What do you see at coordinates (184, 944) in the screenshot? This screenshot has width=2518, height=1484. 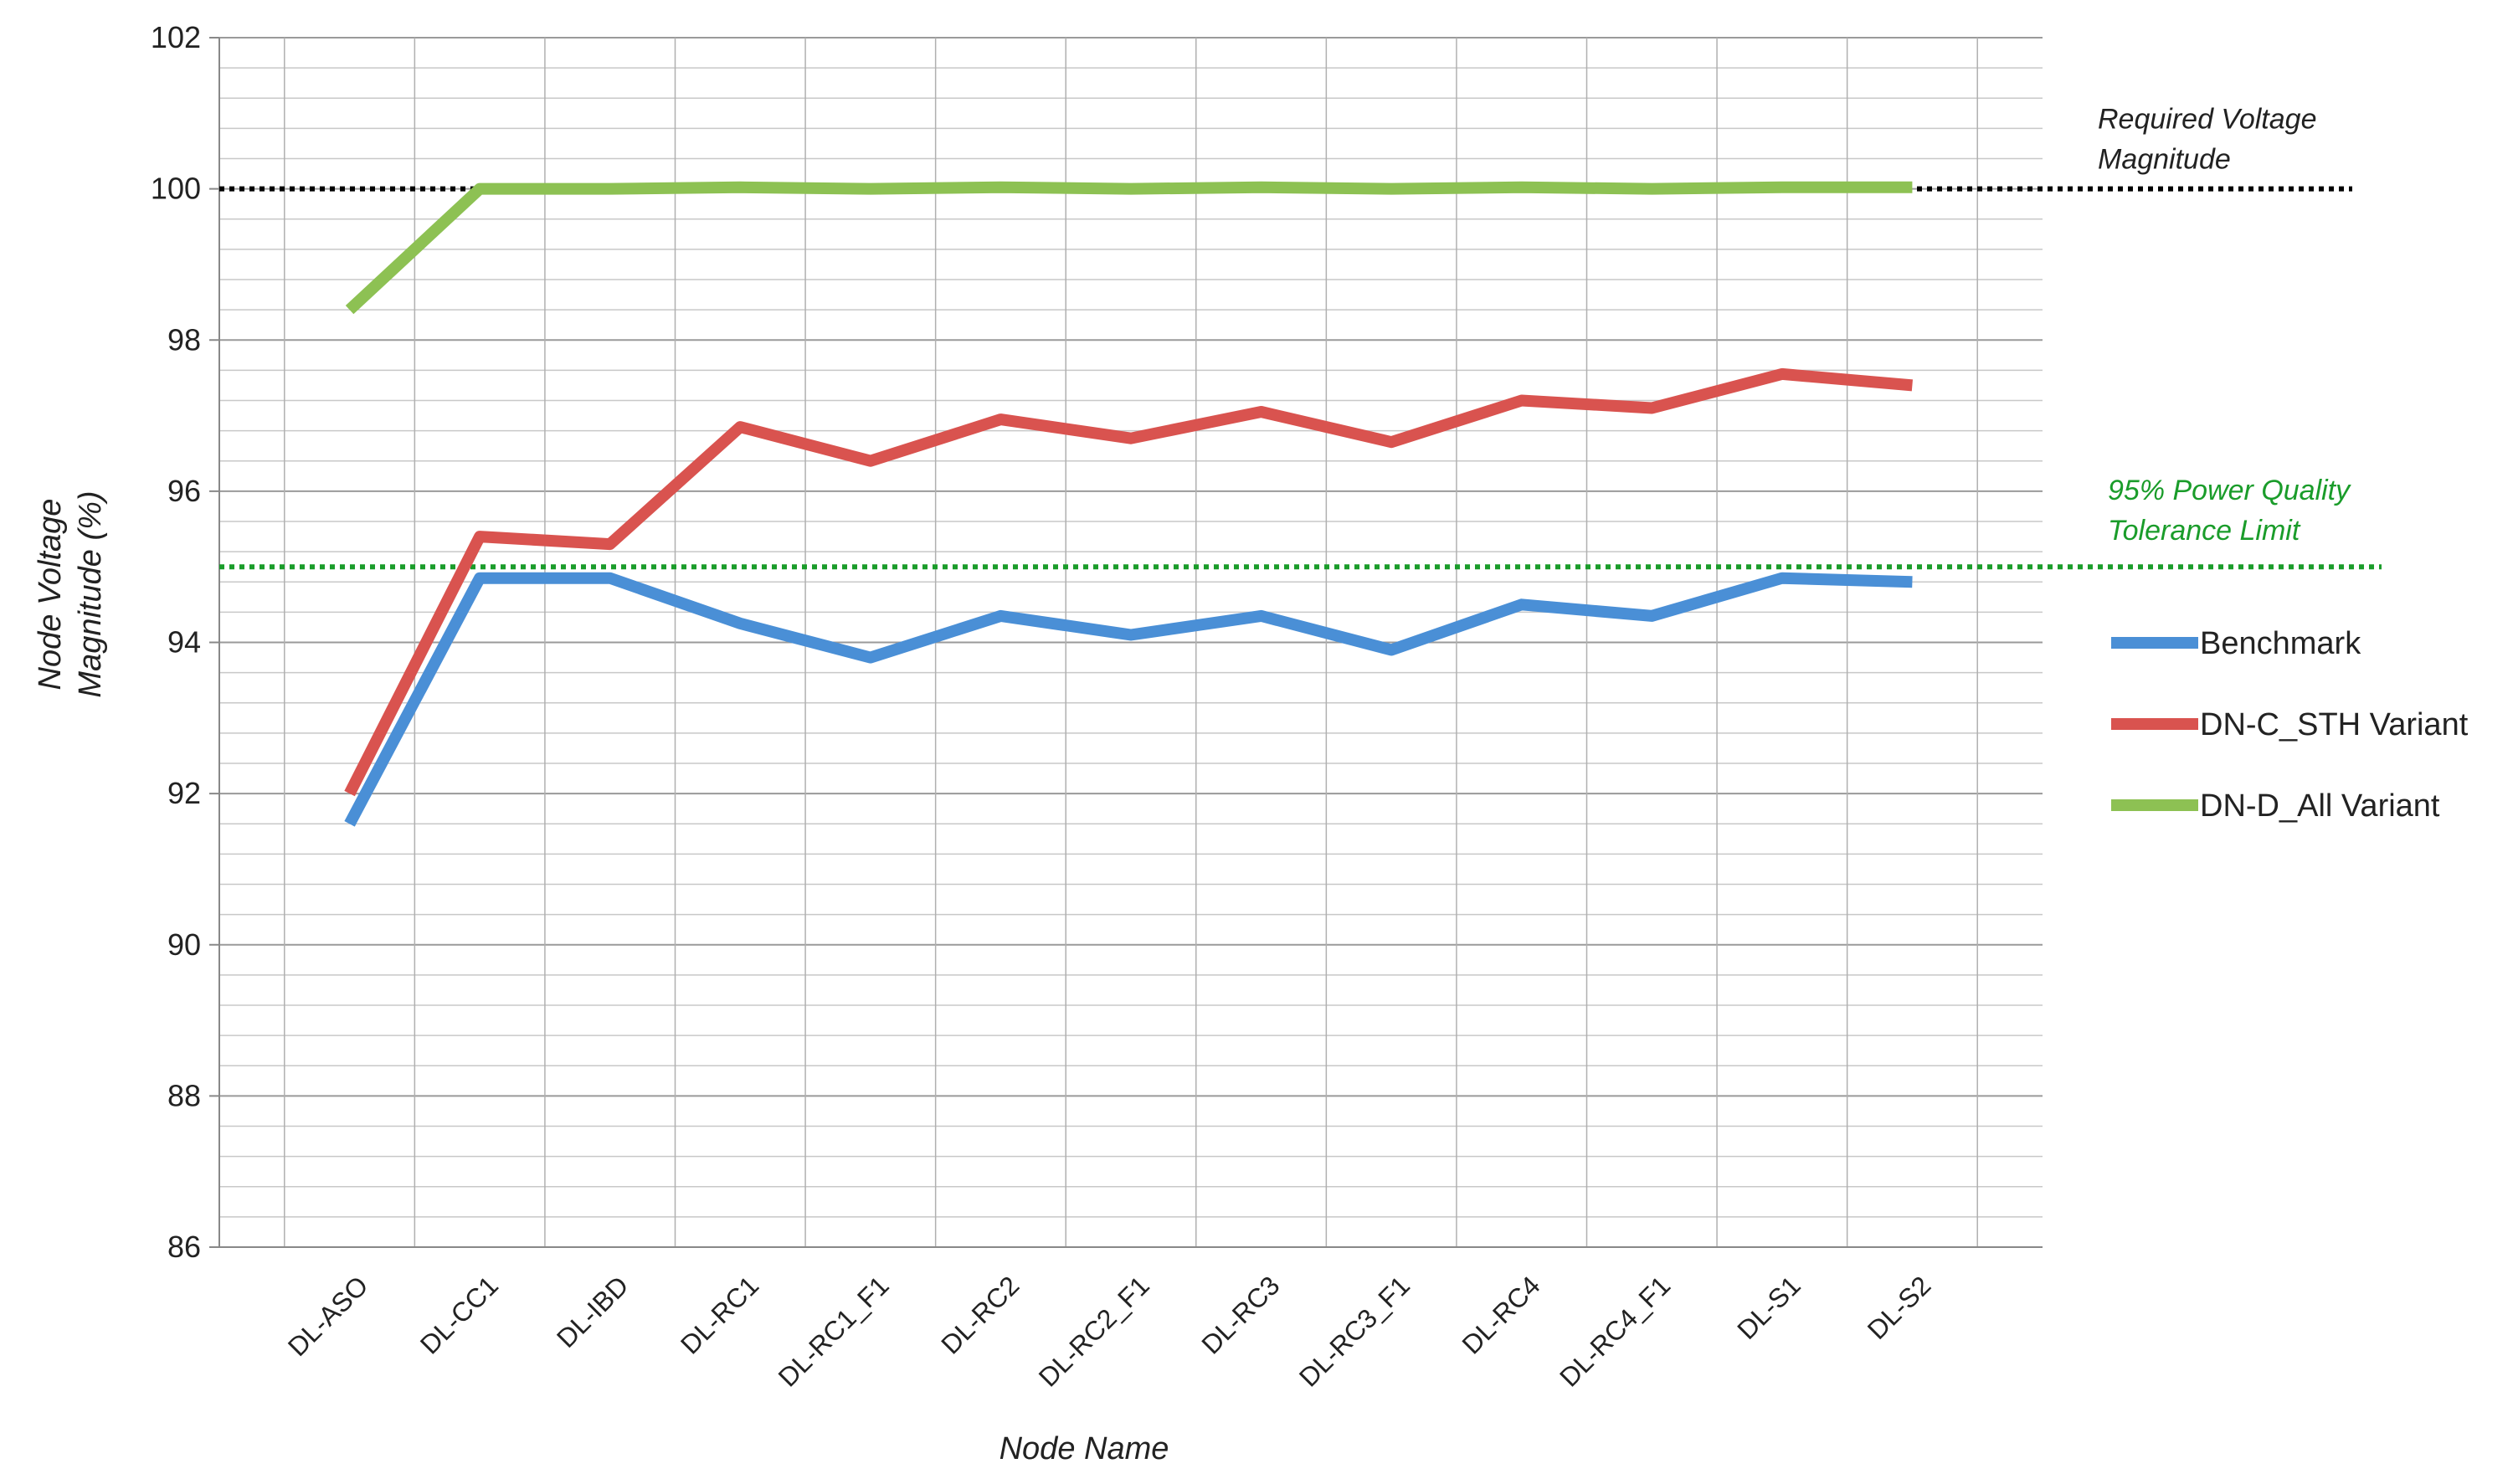 I see `y-tick-label: 90` at bounding box center [184, 944].